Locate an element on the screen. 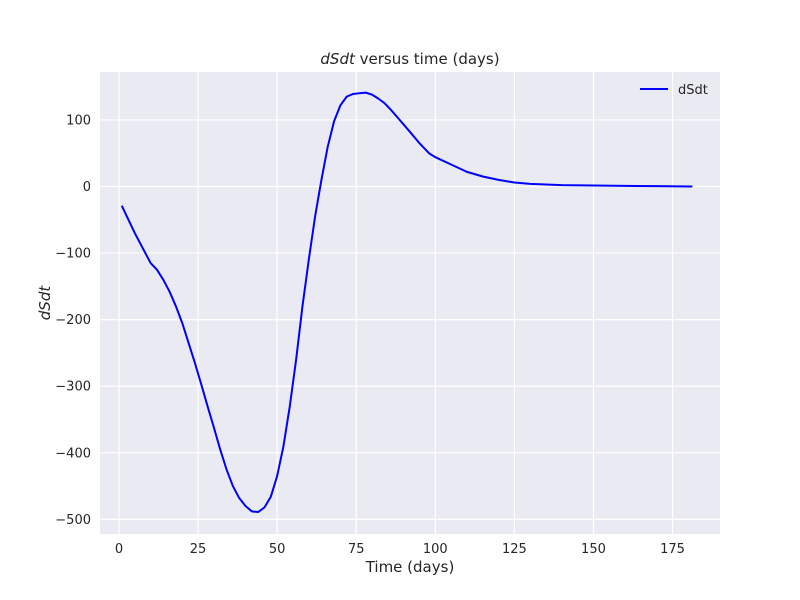  y-tick-label: 0 is located at coordinates (87, 187).